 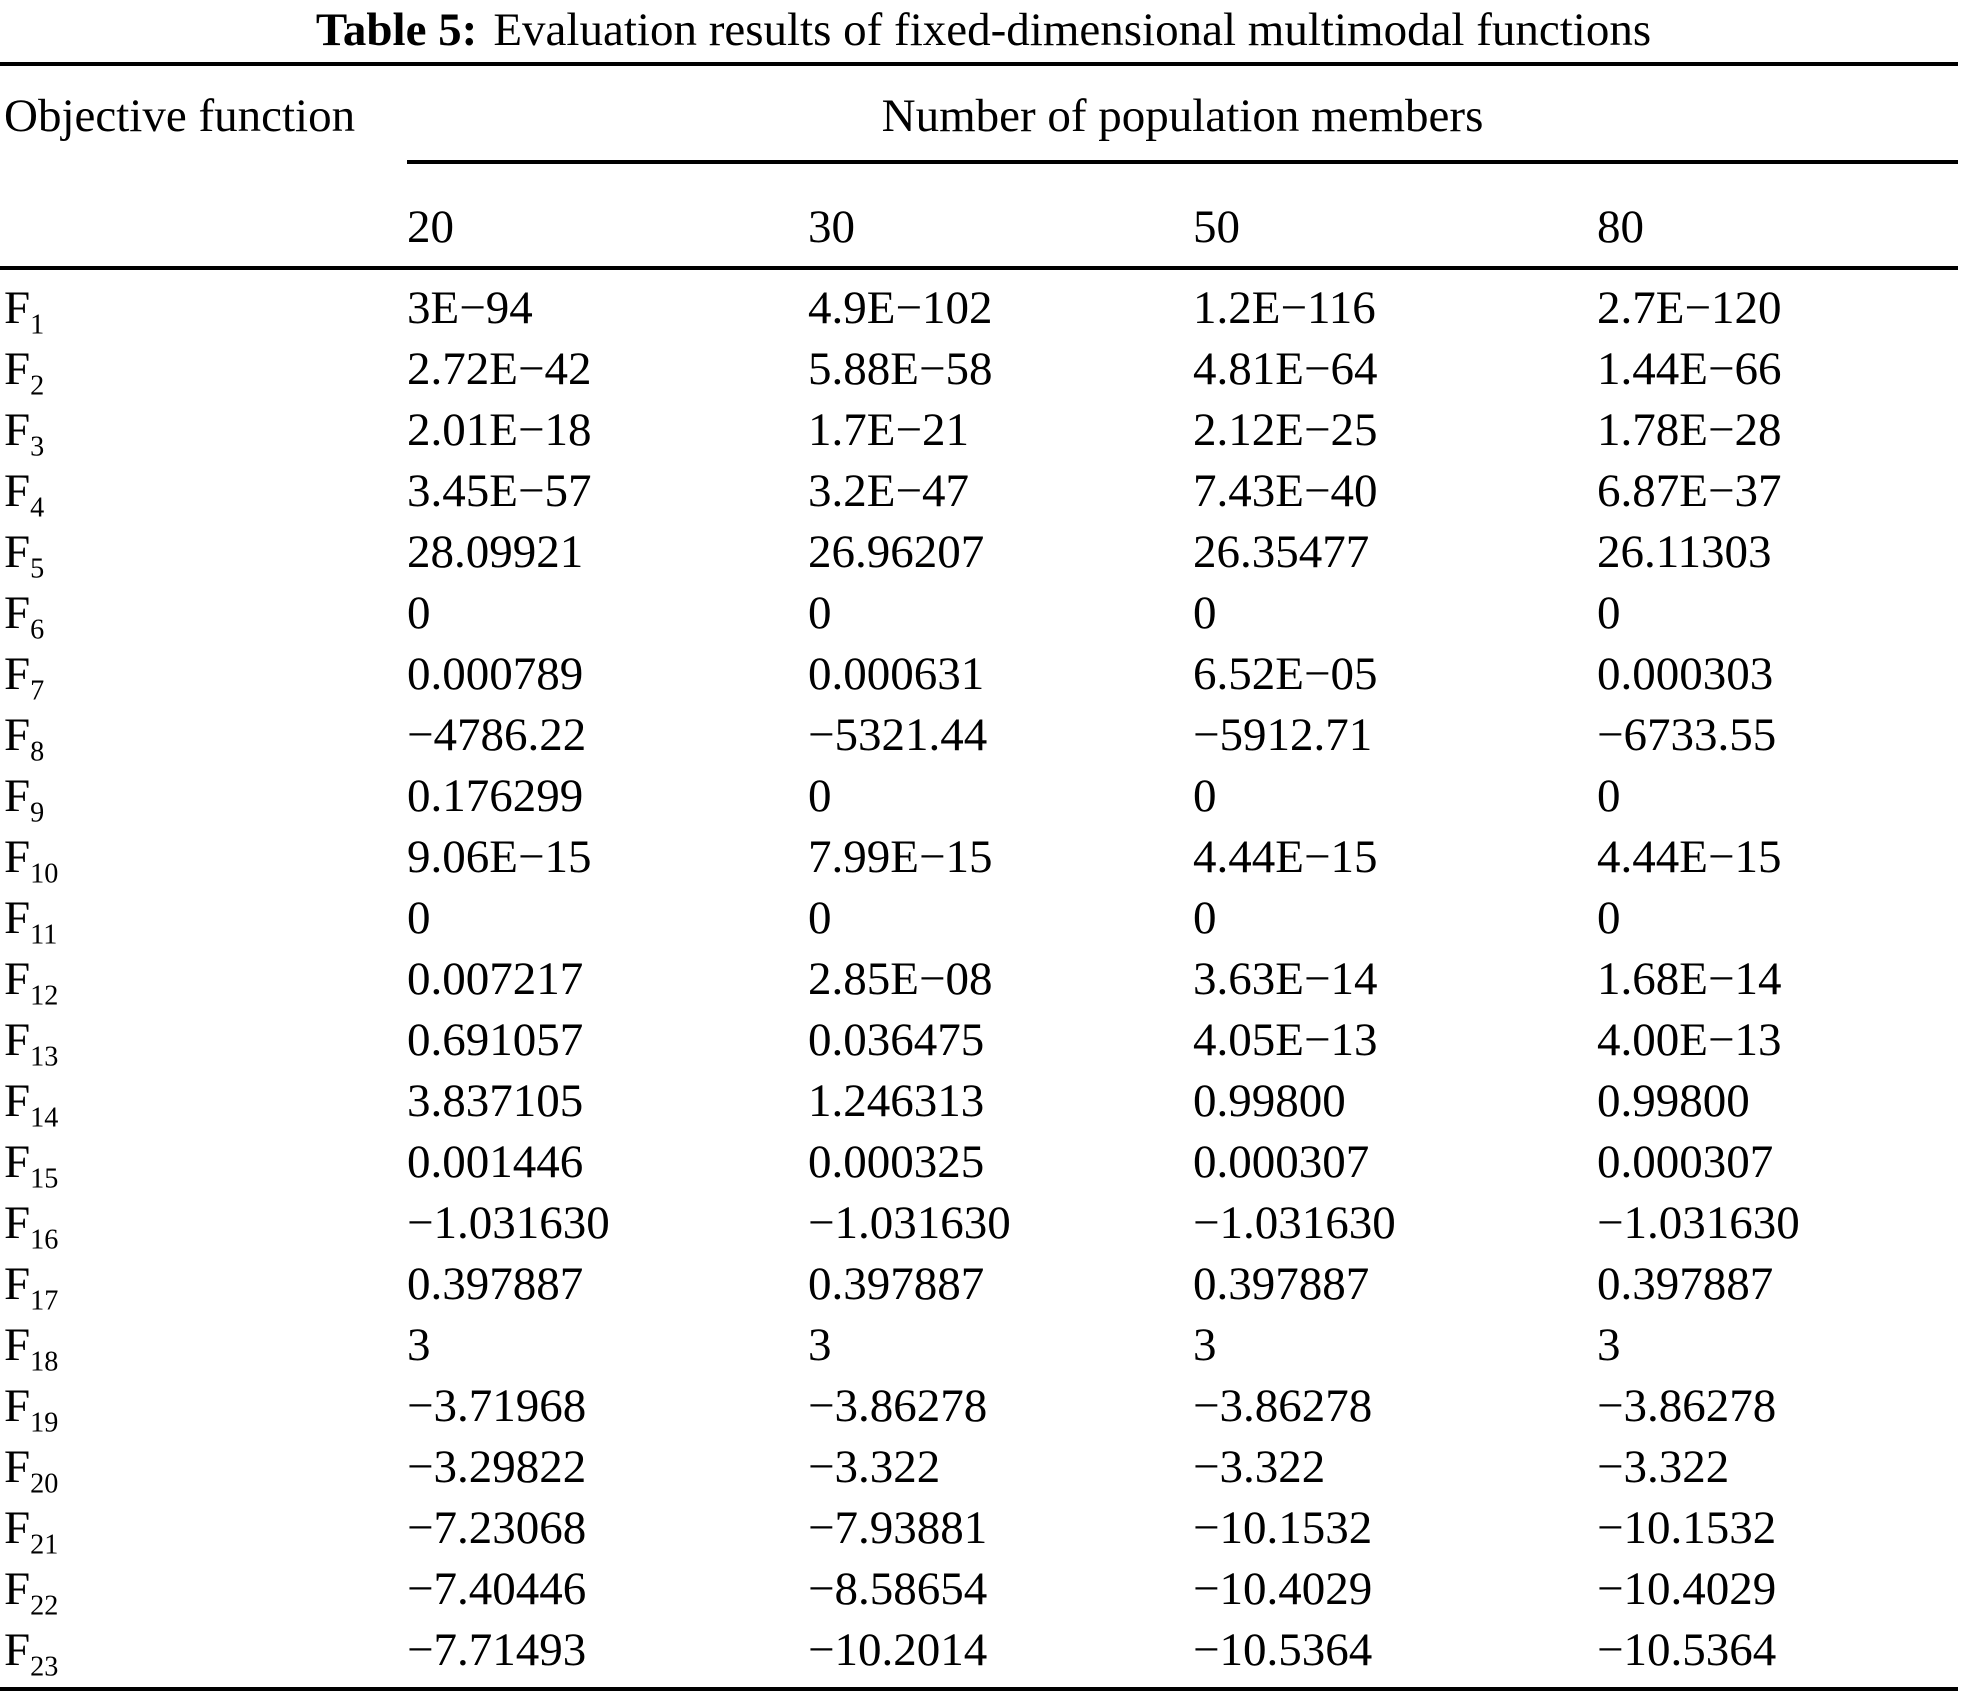 I want to click on table-row: F9 0.176299 0 0 0, so click(x=983, y=796).